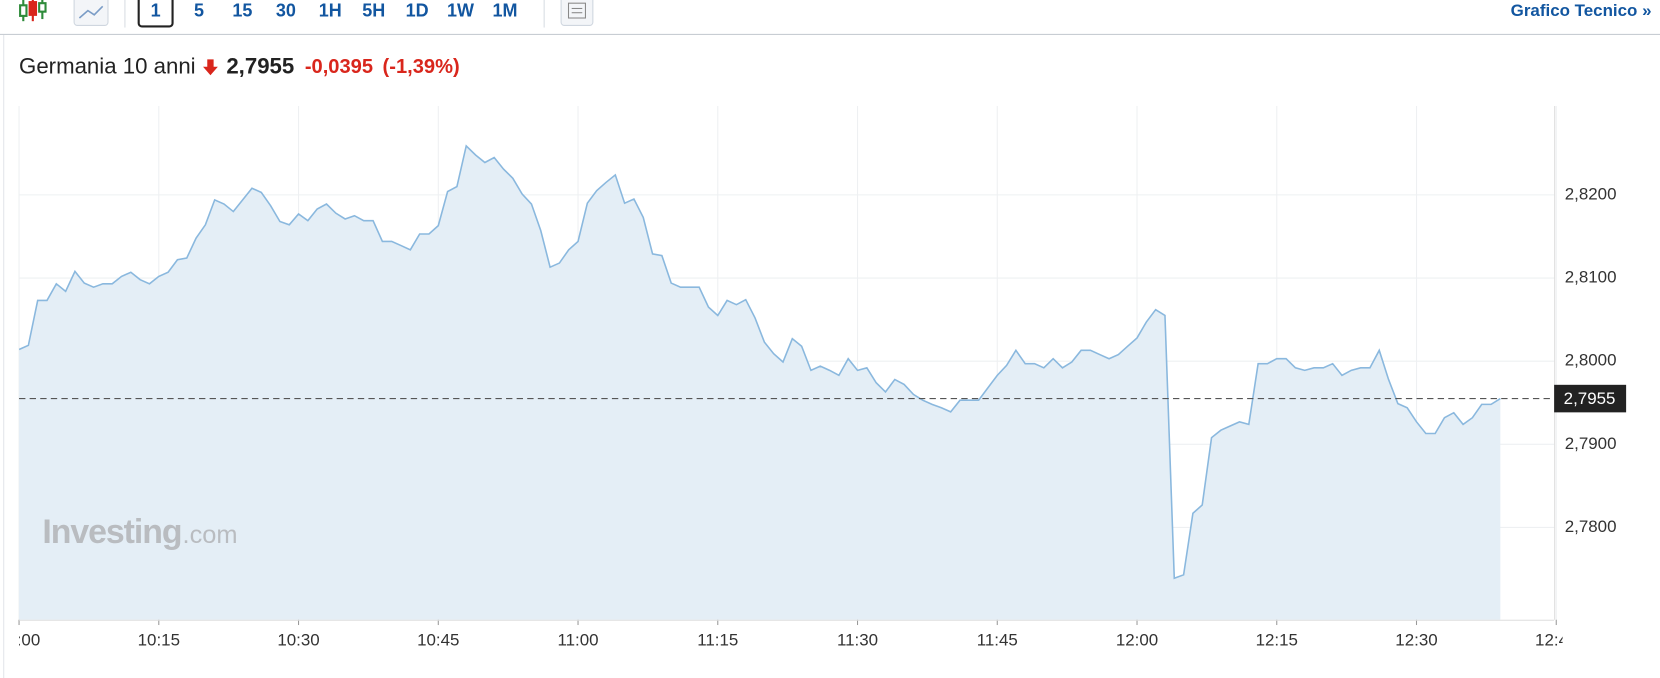 The image size is (1660, 678). What do you see at coordinates (111, 532) in the screenshot?
I see `watermark-brand: Investing` at bounding box center [111, 532].